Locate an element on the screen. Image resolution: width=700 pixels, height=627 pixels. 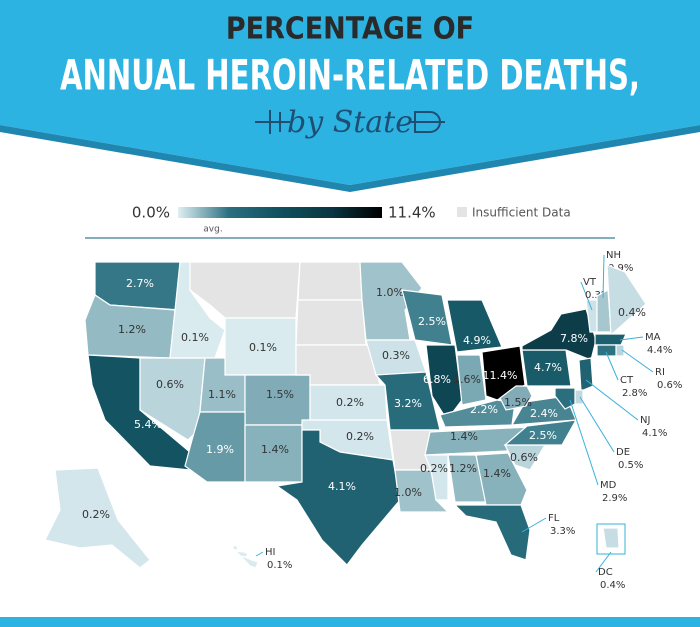
value-label: 1.0% is located at coordinates (390, 292).